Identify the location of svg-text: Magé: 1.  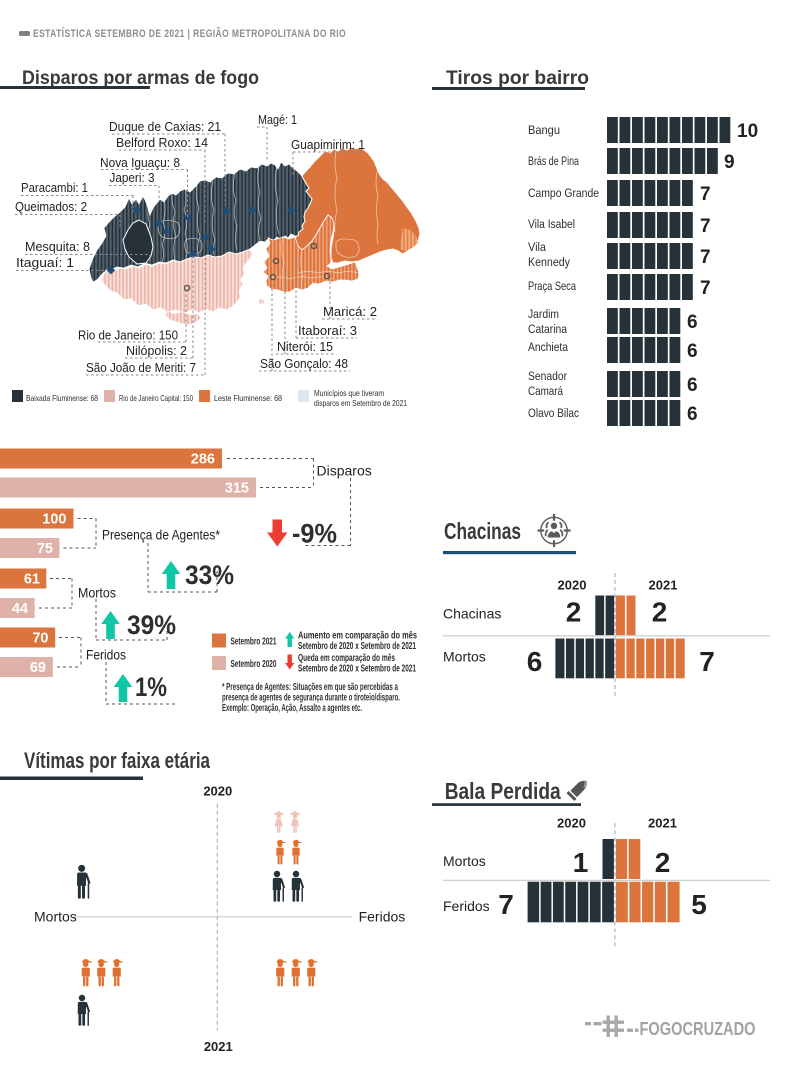
(277, 119).